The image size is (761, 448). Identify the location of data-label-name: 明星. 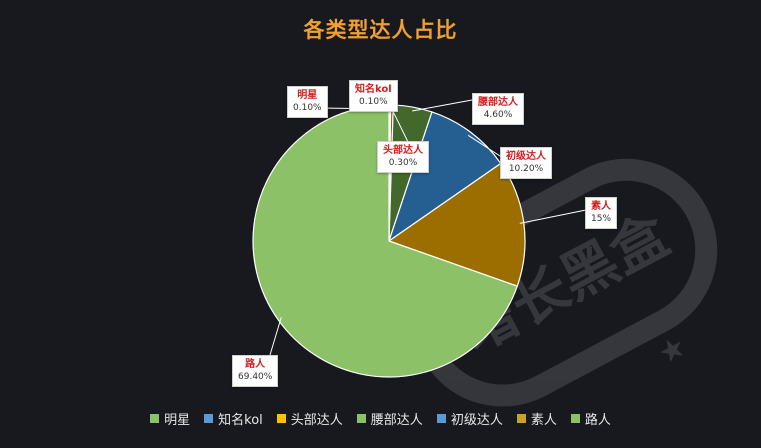
(307, 95).